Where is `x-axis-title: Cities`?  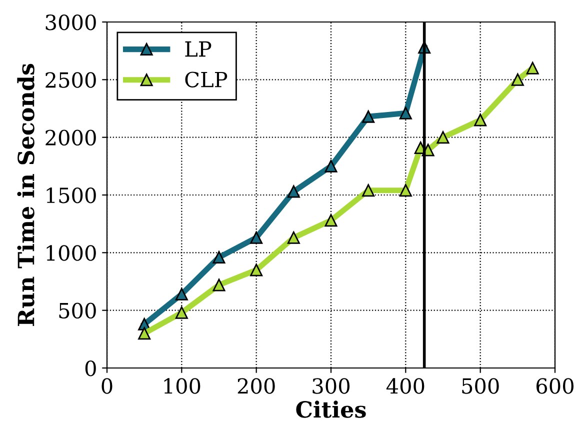 x-axis-title: Cities is located at coordinates (331, 409).